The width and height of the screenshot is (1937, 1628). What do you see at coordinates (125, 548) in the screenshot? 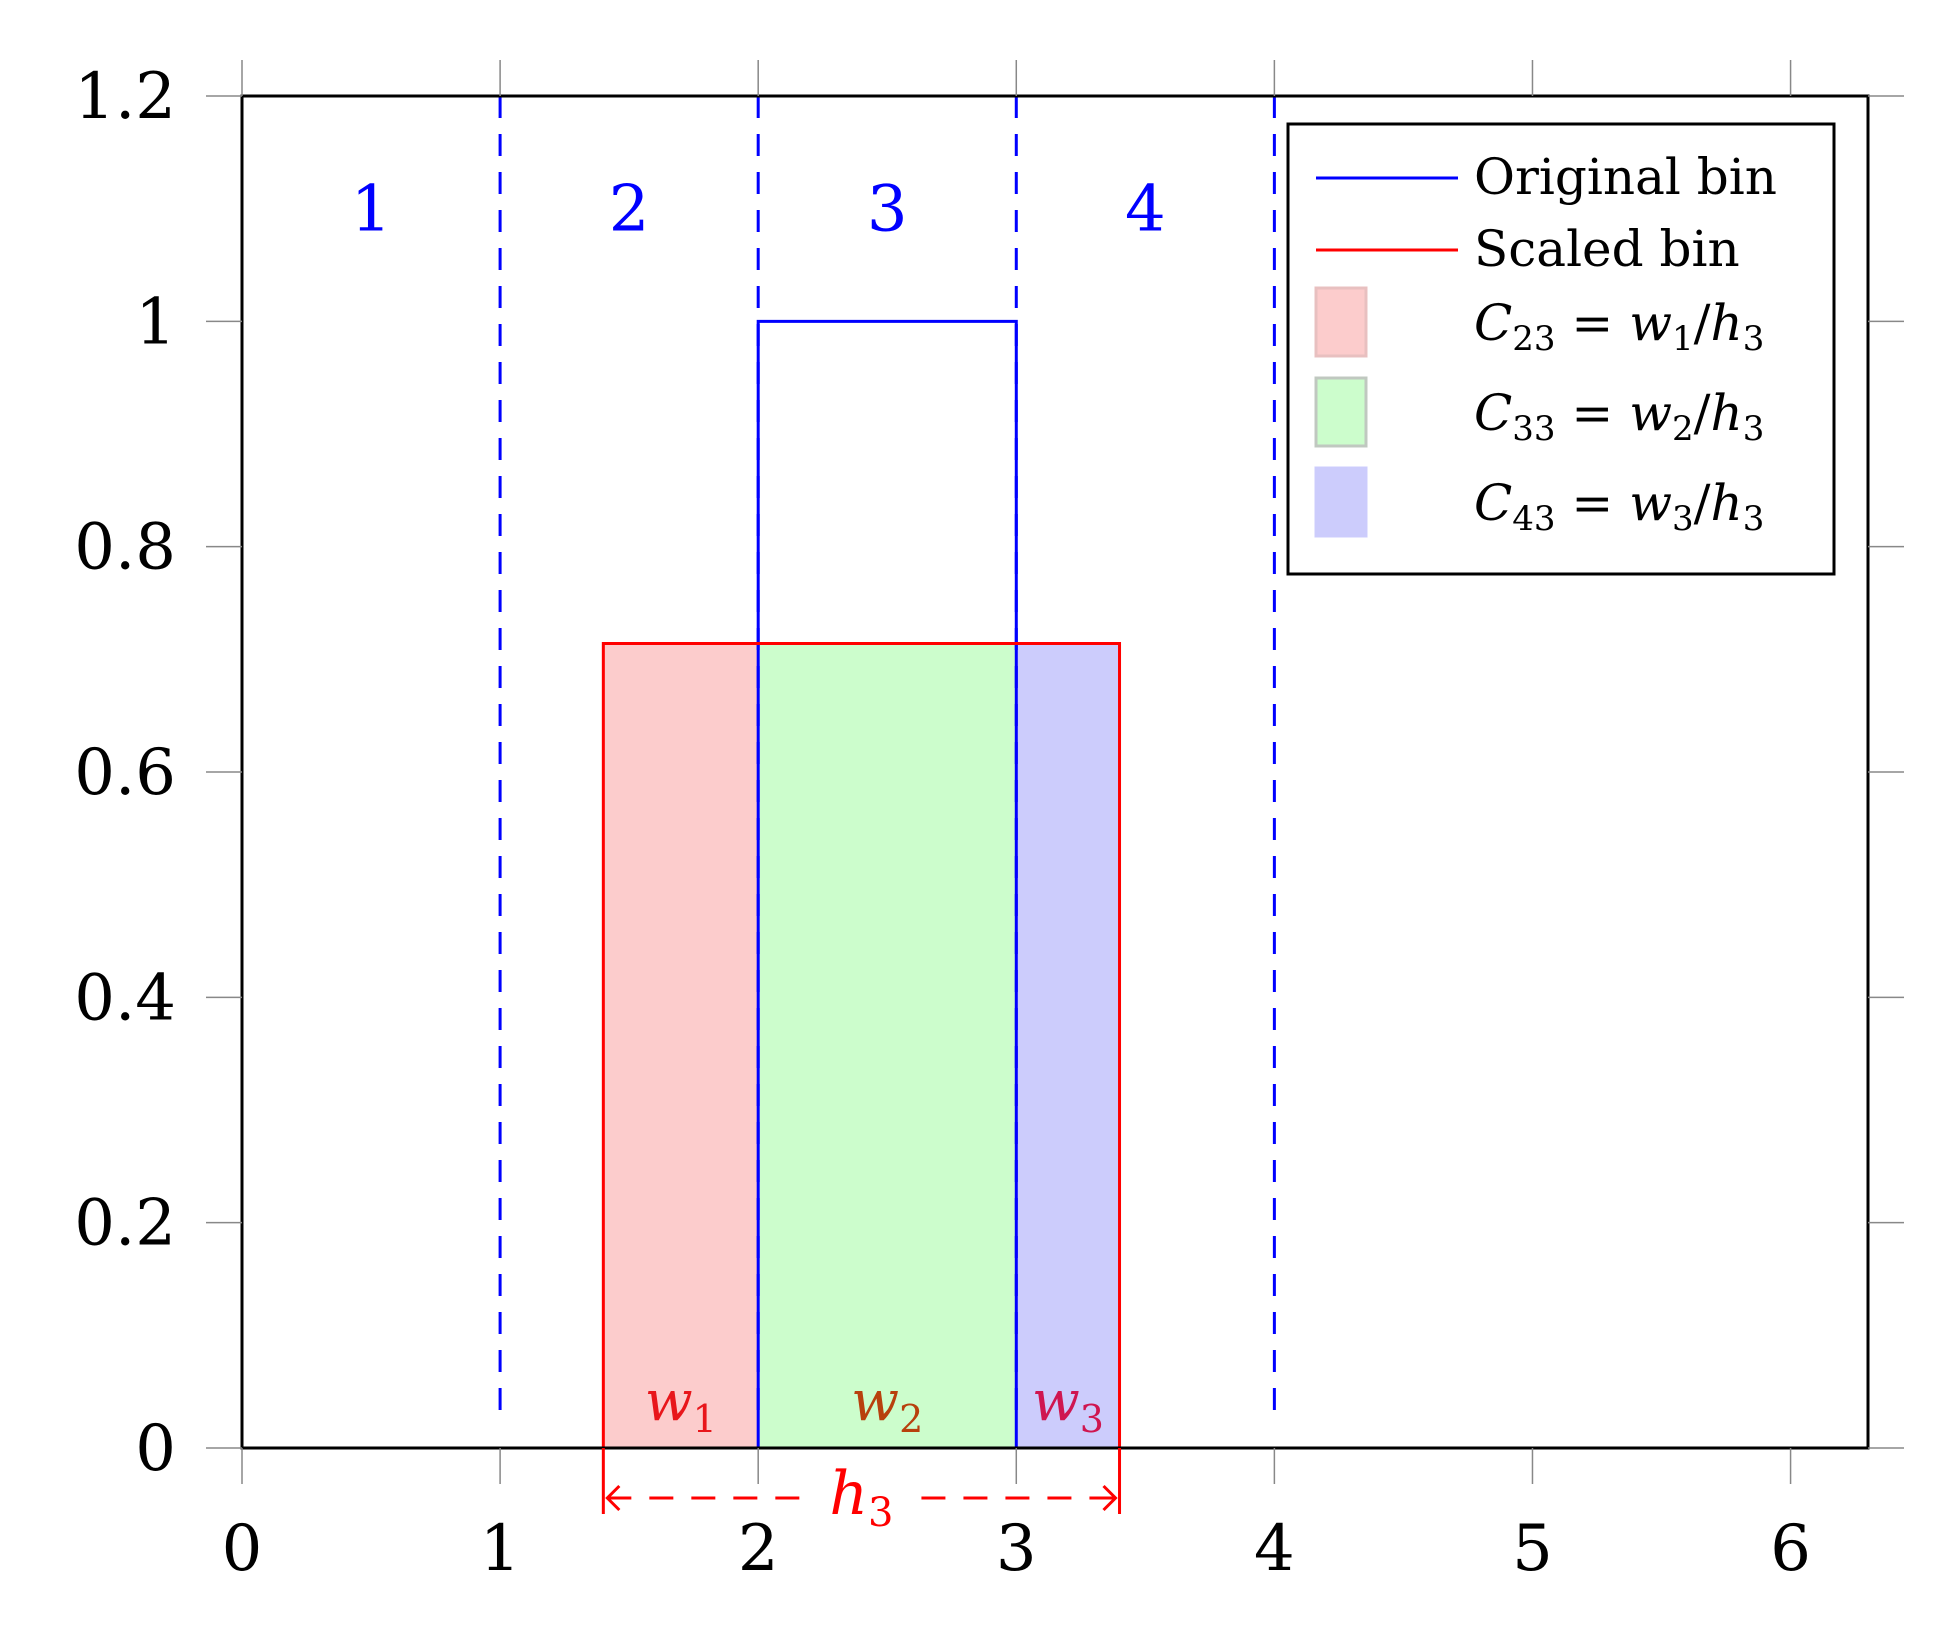
I see `y-tick-label: 0.8` at bounding box center [125, 548].